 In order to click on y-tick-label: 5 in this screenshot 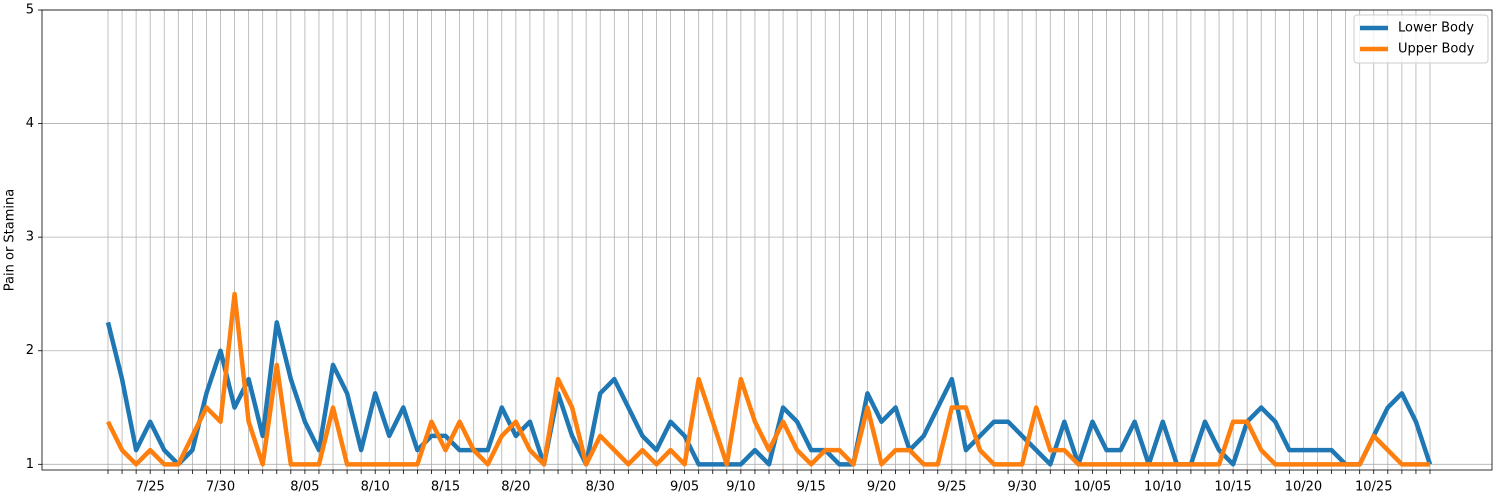, I will do `click(30, 10)`.